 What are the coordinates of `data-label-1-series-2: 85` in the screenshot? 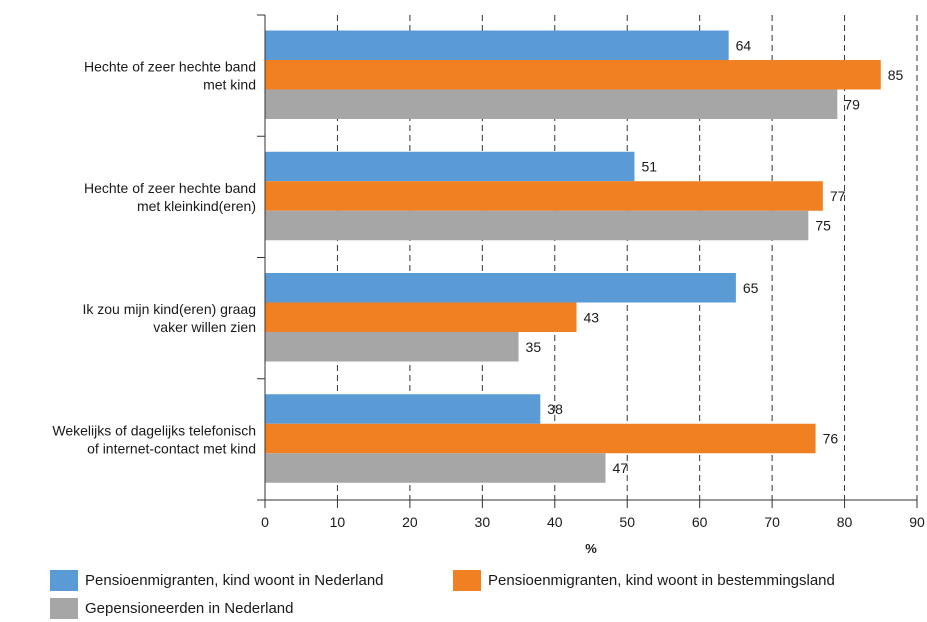 It's located at (896, 75).